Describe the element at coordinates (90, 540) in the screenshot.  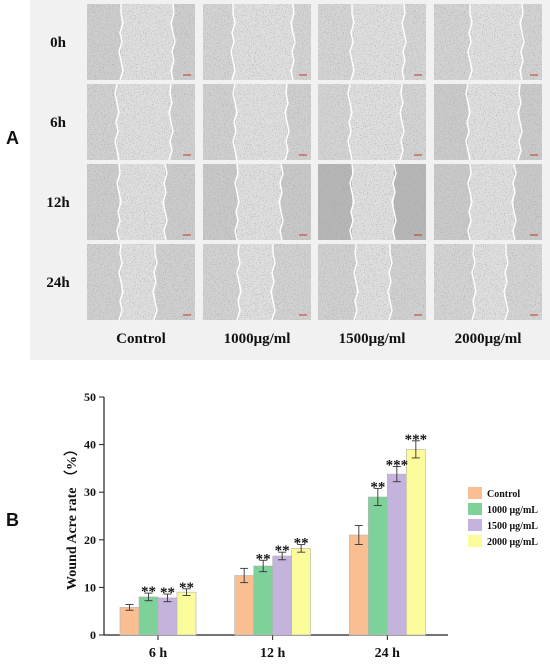
I see `y-tick-label: 20` at that location.